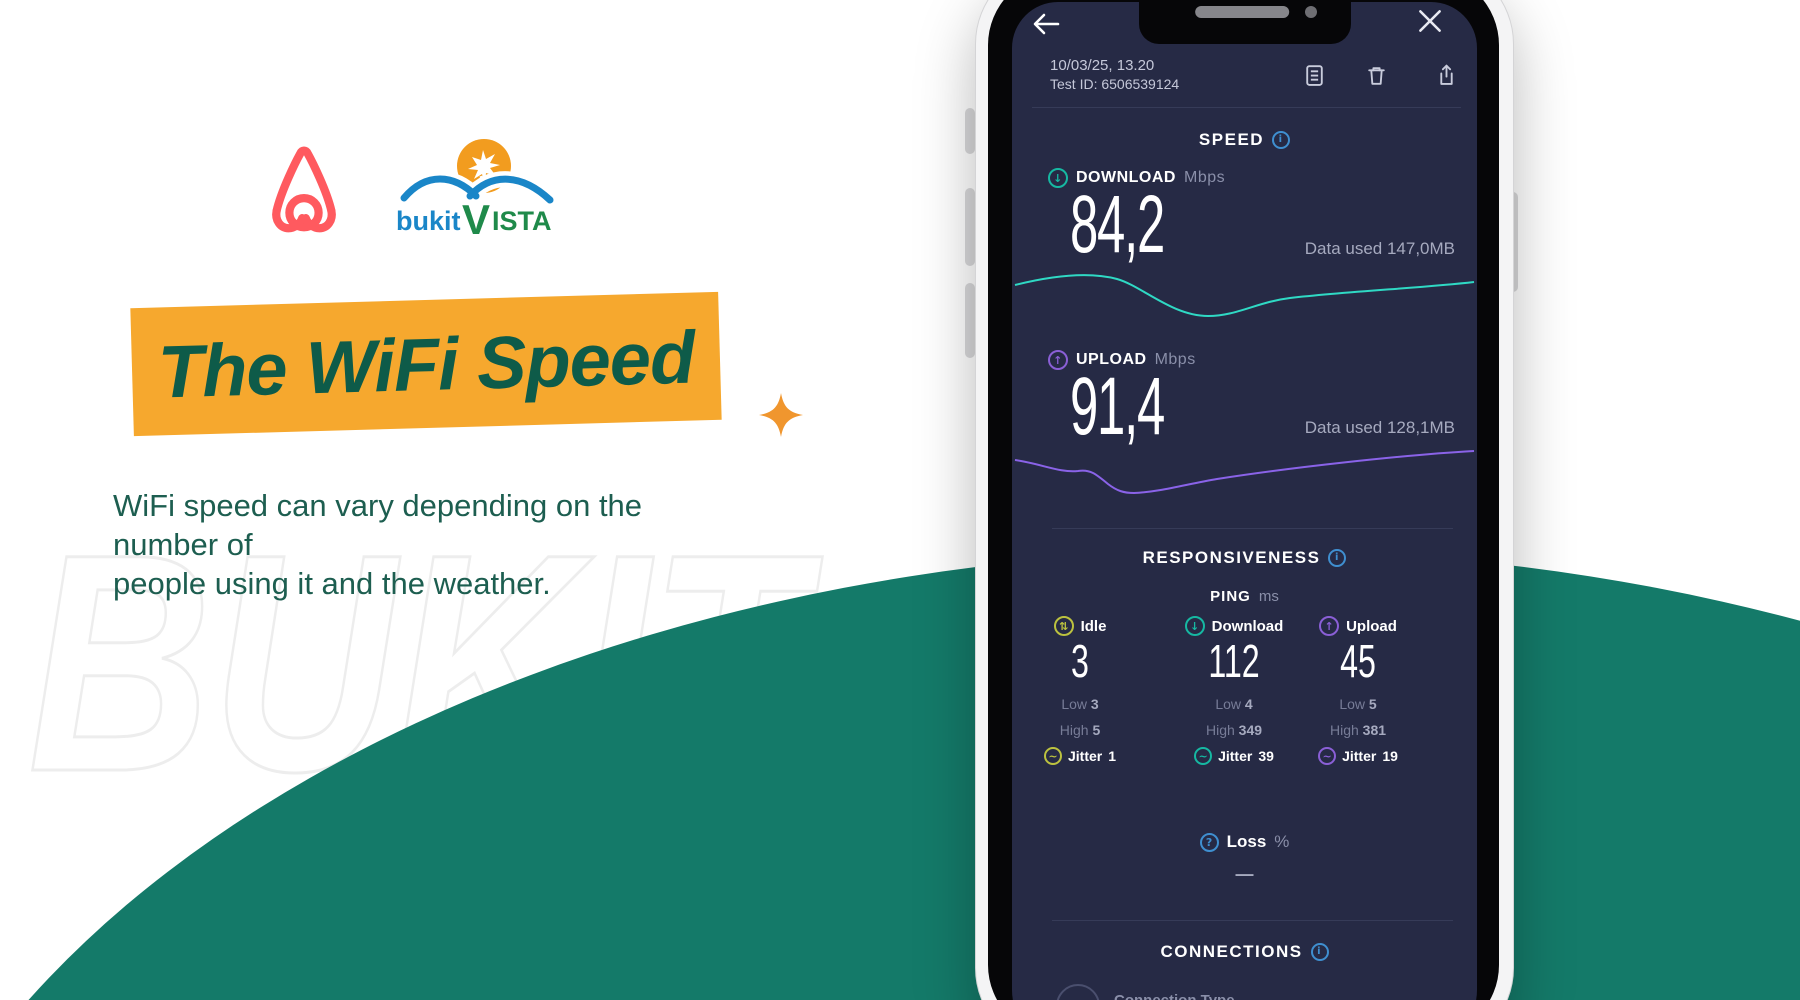 Image resolution: width=1800 pixels, height=1000 pixels. I want to click on loss-help-icon: ?, so click(1209, 842).